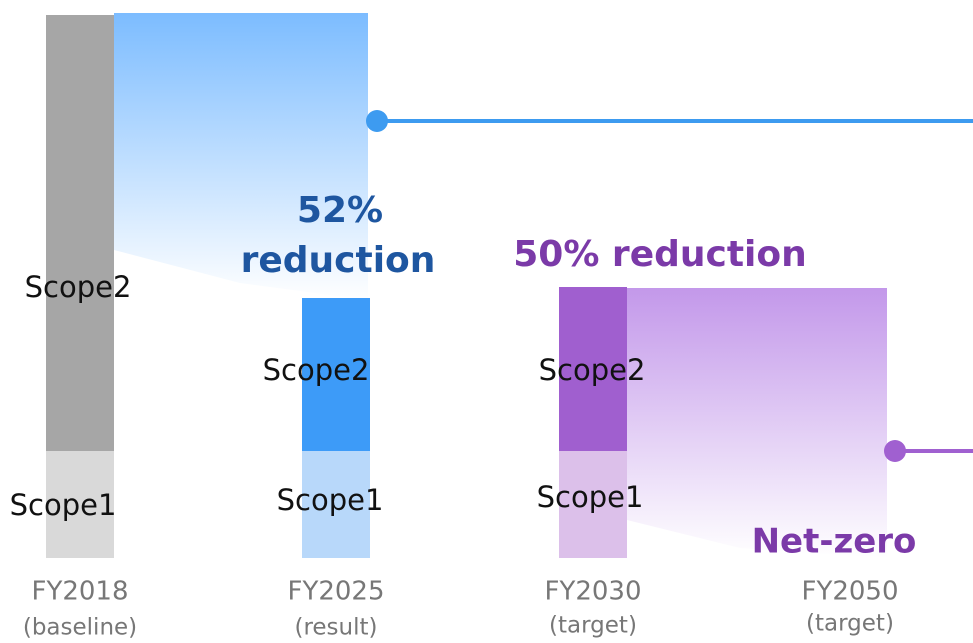 This screenshot has width=973, height=643. Describe the element at coordinates (335, 628) in the screenshot. I see `category-sublabel: (result)` at that location.